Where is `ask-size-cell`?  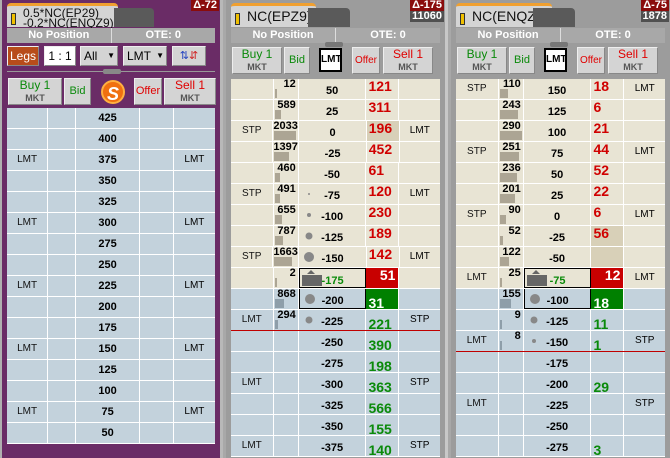 ask-size-cell is located at coordinates (608, 257).